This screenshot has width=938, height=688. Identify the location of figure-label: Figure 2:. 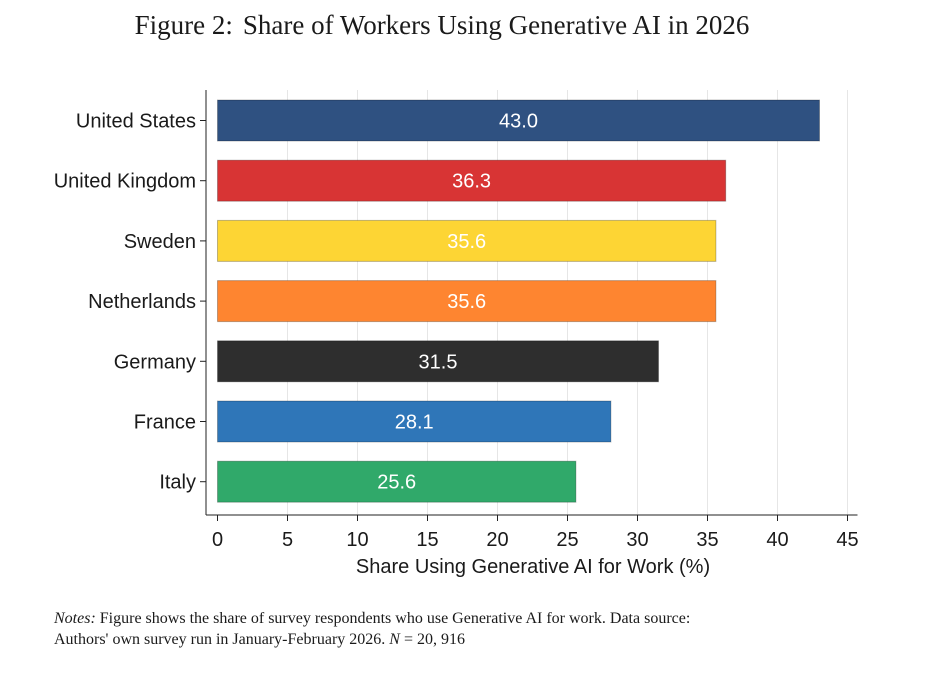
(183, 25).